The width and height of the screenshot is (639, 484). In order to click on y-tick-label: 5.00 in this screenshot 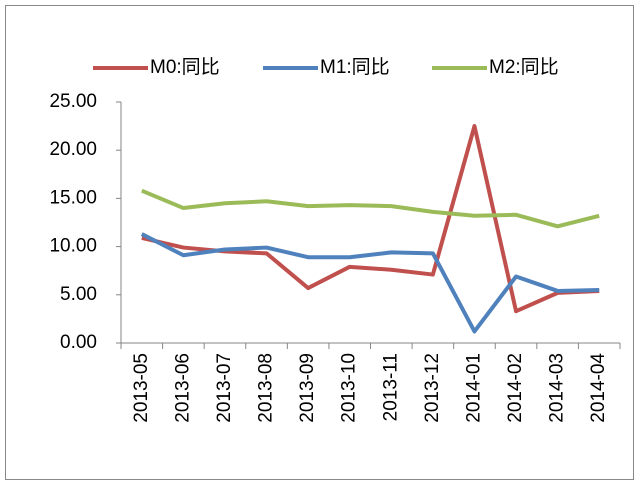, I will do `click(78, 294)`.